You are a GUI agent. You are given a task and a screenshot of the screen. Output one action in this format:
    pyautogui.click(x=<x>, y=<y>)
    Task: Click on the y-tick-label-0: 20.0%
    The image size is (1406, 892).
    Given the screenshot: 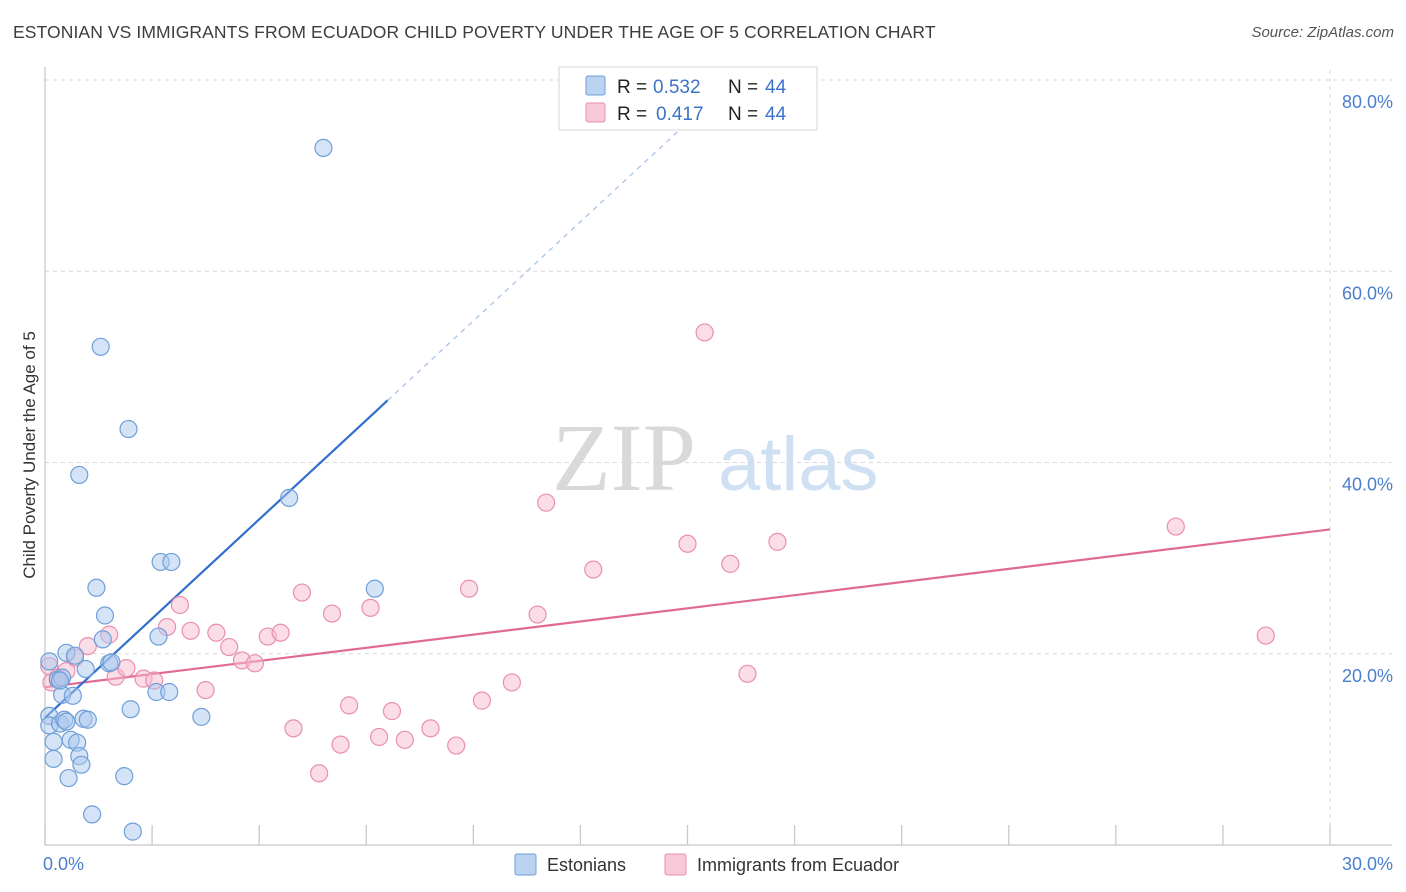 What is the action you would take?
    pyautogui.click(x=1367, y=676)
    